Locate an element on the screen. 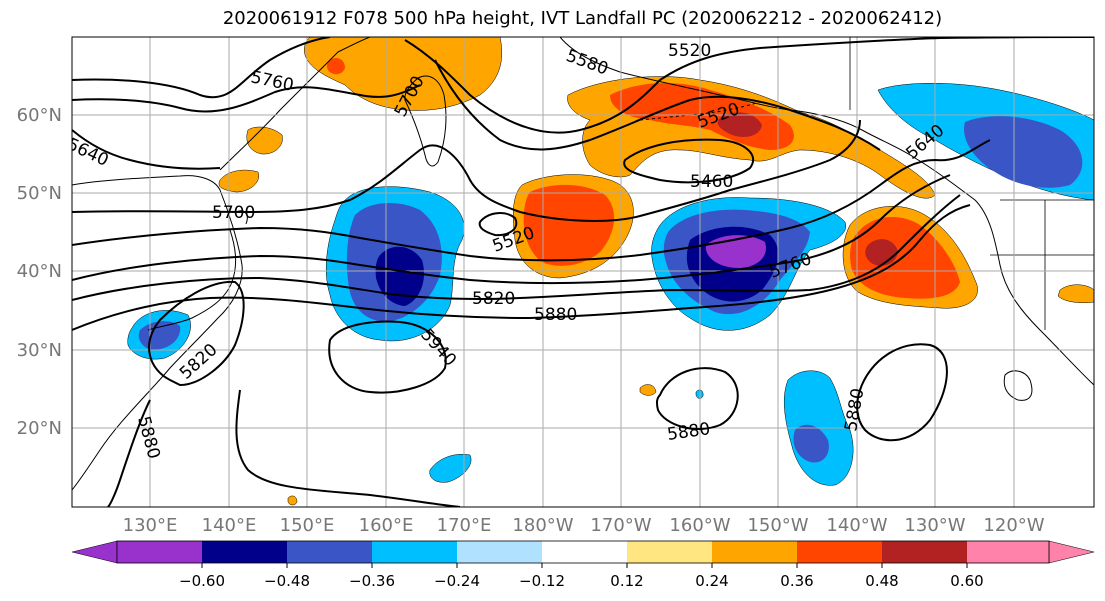 The image size is (1105, 601). colorbar-tick-label: 0.60 is located at coordinates (966, 581).